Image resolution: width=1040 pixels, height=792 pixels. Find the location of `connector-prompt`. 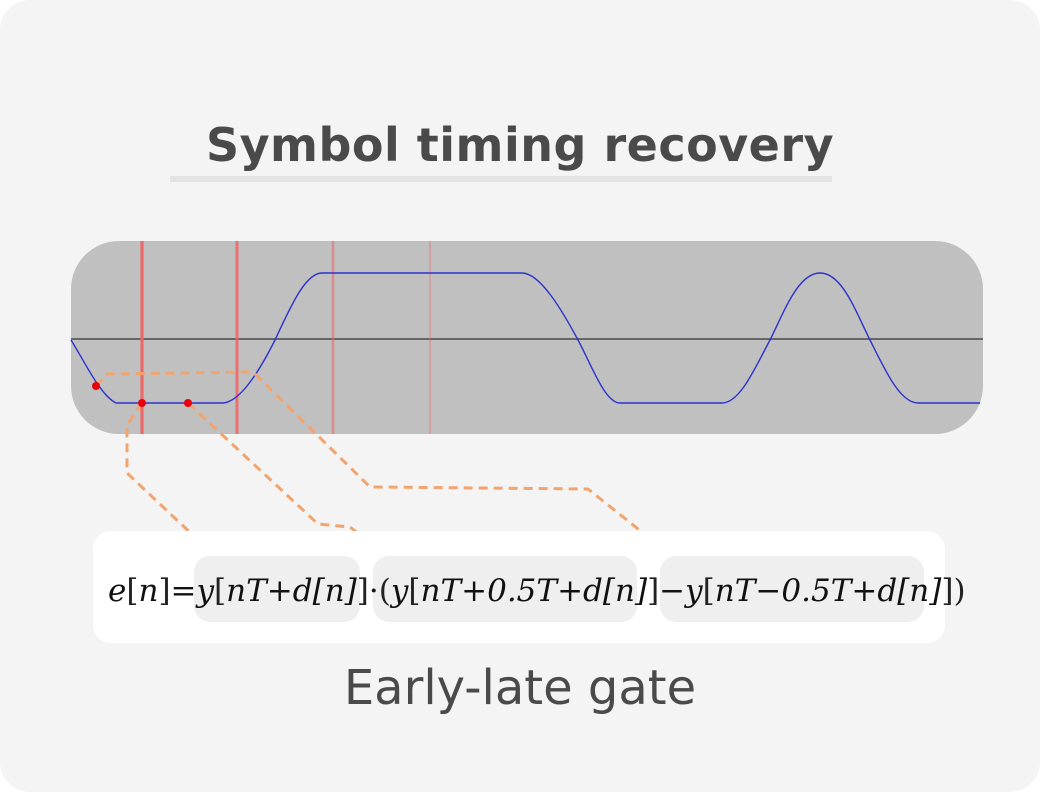

connector-prompt is located at coordinates (171, 480).